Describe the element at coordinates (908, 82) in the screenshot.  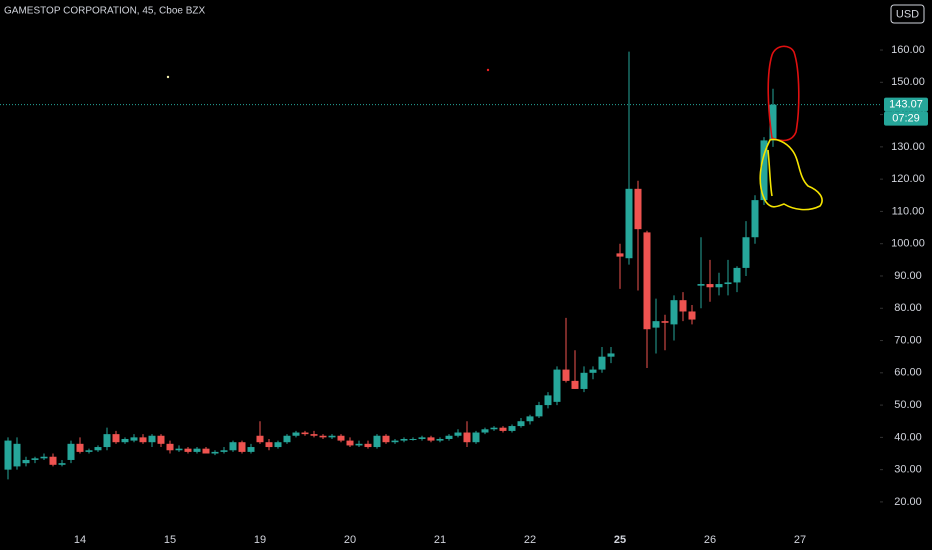
I see `y-tick-label: 150.00` at that location.